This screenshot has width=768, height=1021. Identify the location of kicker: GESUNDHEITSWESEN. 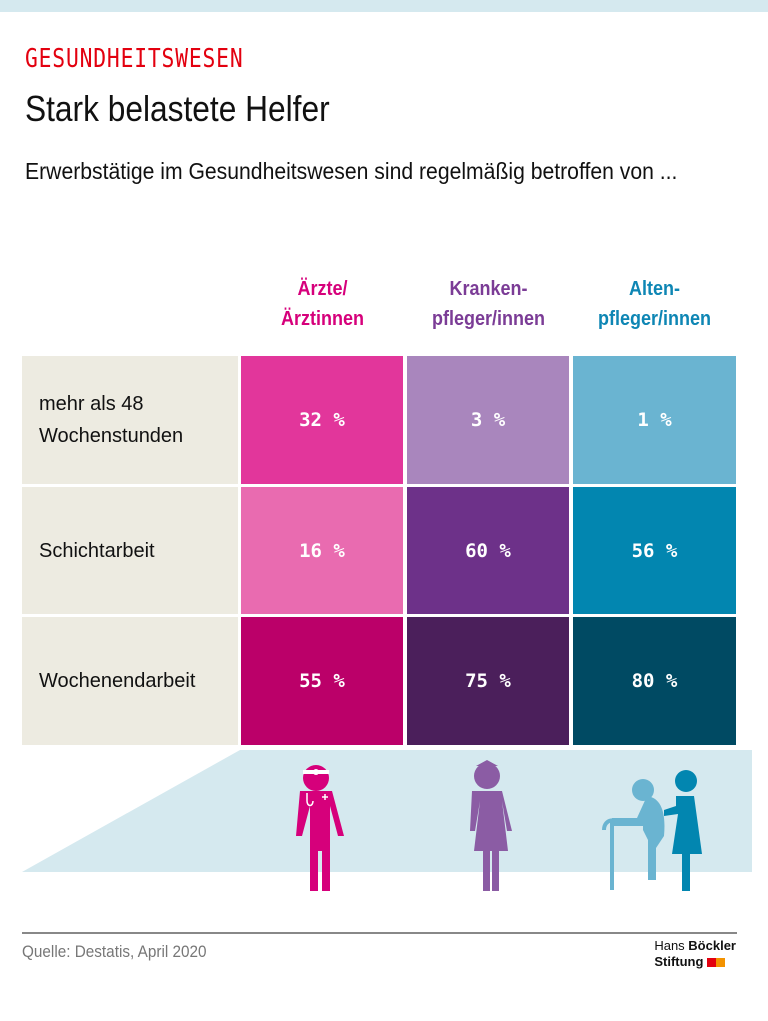
(134, 59).